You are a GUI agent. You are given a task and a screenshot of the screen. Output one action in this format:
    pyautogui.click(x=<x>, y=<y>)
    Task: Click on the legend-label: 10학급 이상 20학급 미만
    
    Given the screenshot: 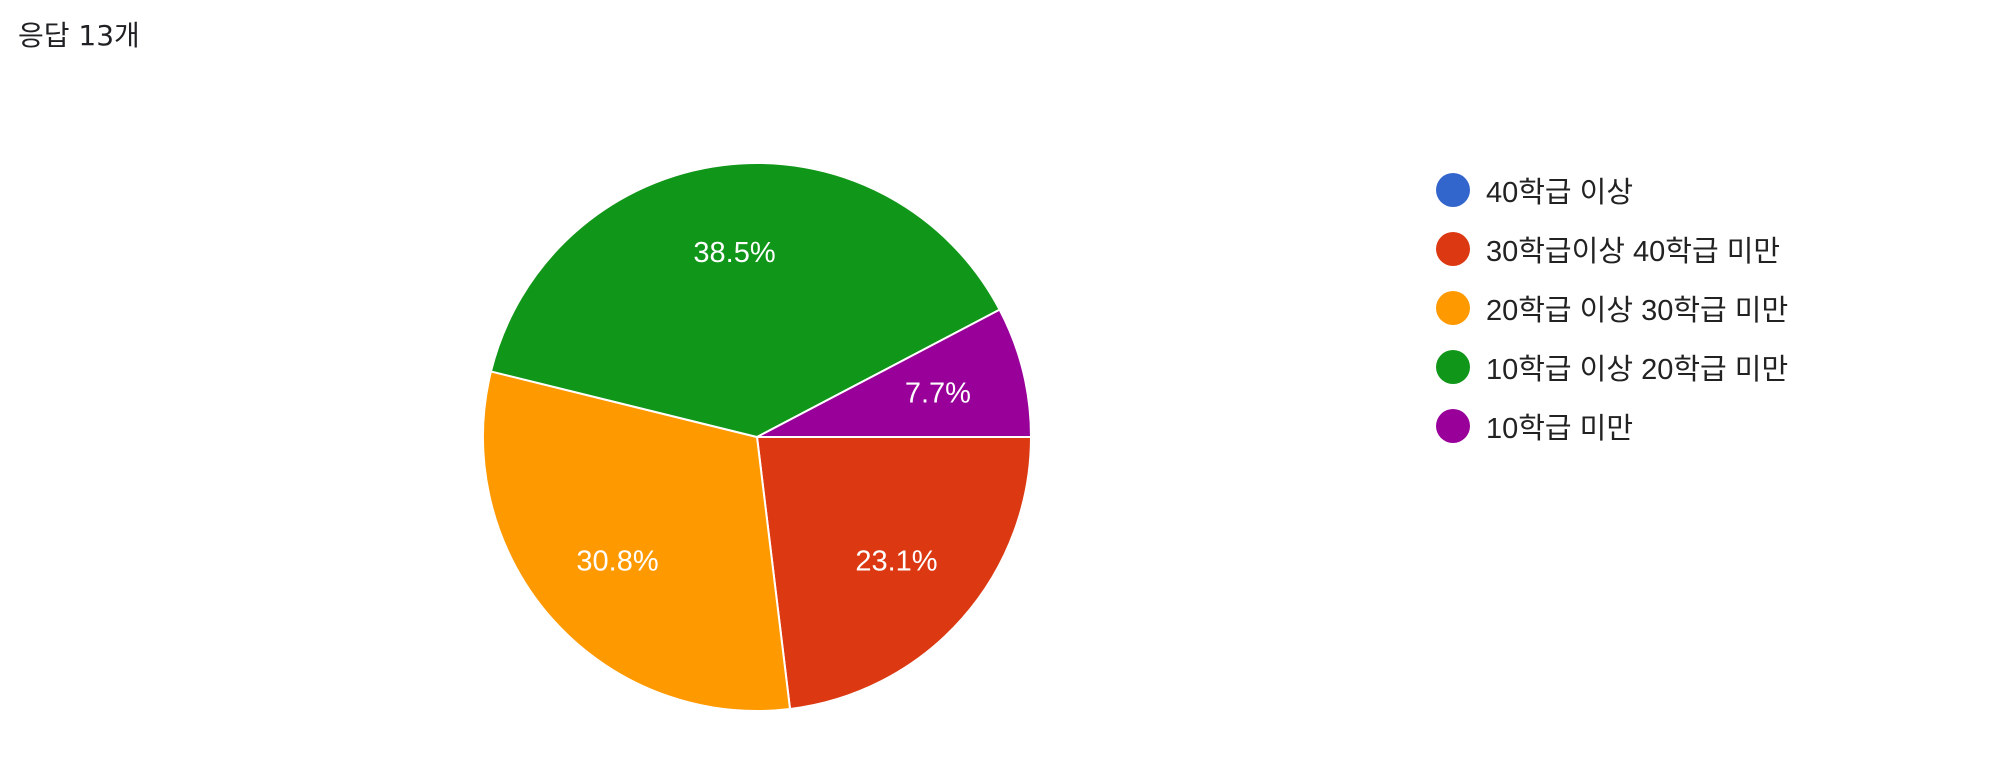 What is the action you would take?
    pyautogui.click(x=1637, y=369)
    